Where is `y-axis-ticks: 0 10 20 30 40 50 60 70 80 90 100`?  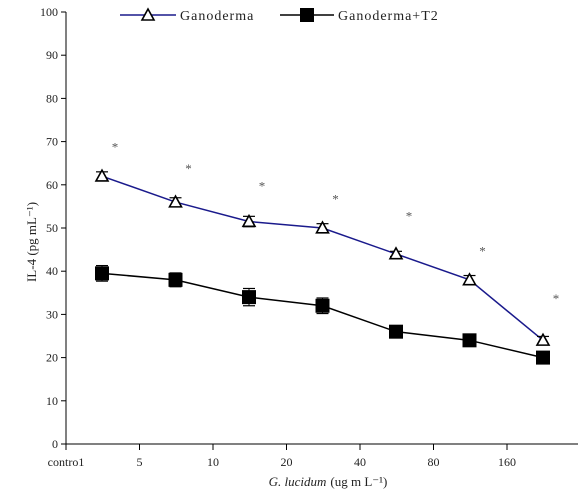
y-axis-ticks: 0 10 20 30 40 50 60 70 80 90 100 is located at coordinates (53, 228).